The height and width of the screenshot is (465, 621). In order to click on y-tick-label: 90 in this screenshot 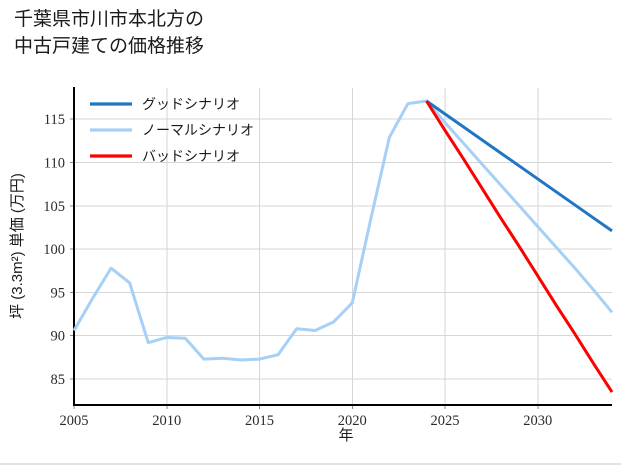, I will do `click(58, 337)`.